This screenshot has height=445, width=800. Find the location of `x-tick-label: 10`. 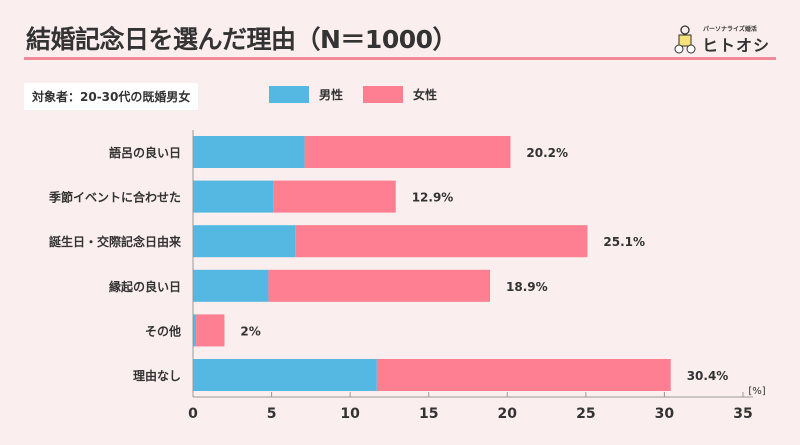

x-tick-label: 10 is located at coordinates (350, 414).